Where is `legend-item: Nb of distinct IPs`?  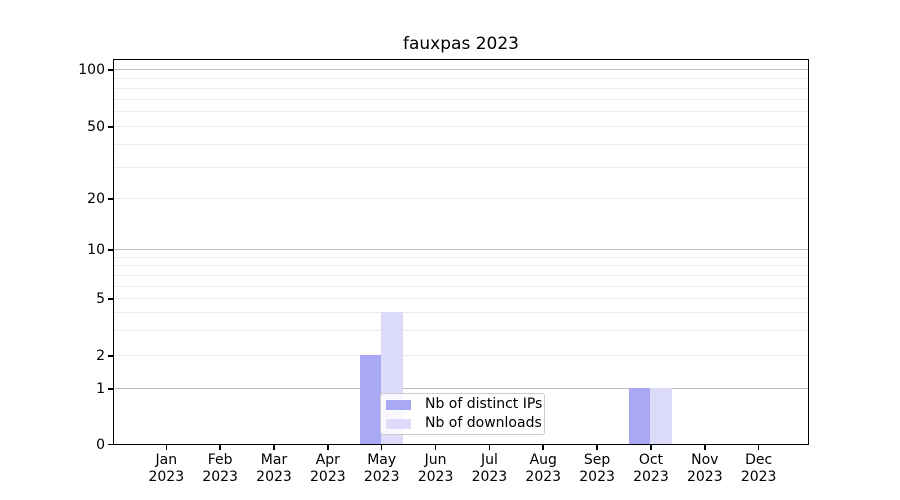
legend-item: Nb of distinct IPs is located at coordinates (464, 404).